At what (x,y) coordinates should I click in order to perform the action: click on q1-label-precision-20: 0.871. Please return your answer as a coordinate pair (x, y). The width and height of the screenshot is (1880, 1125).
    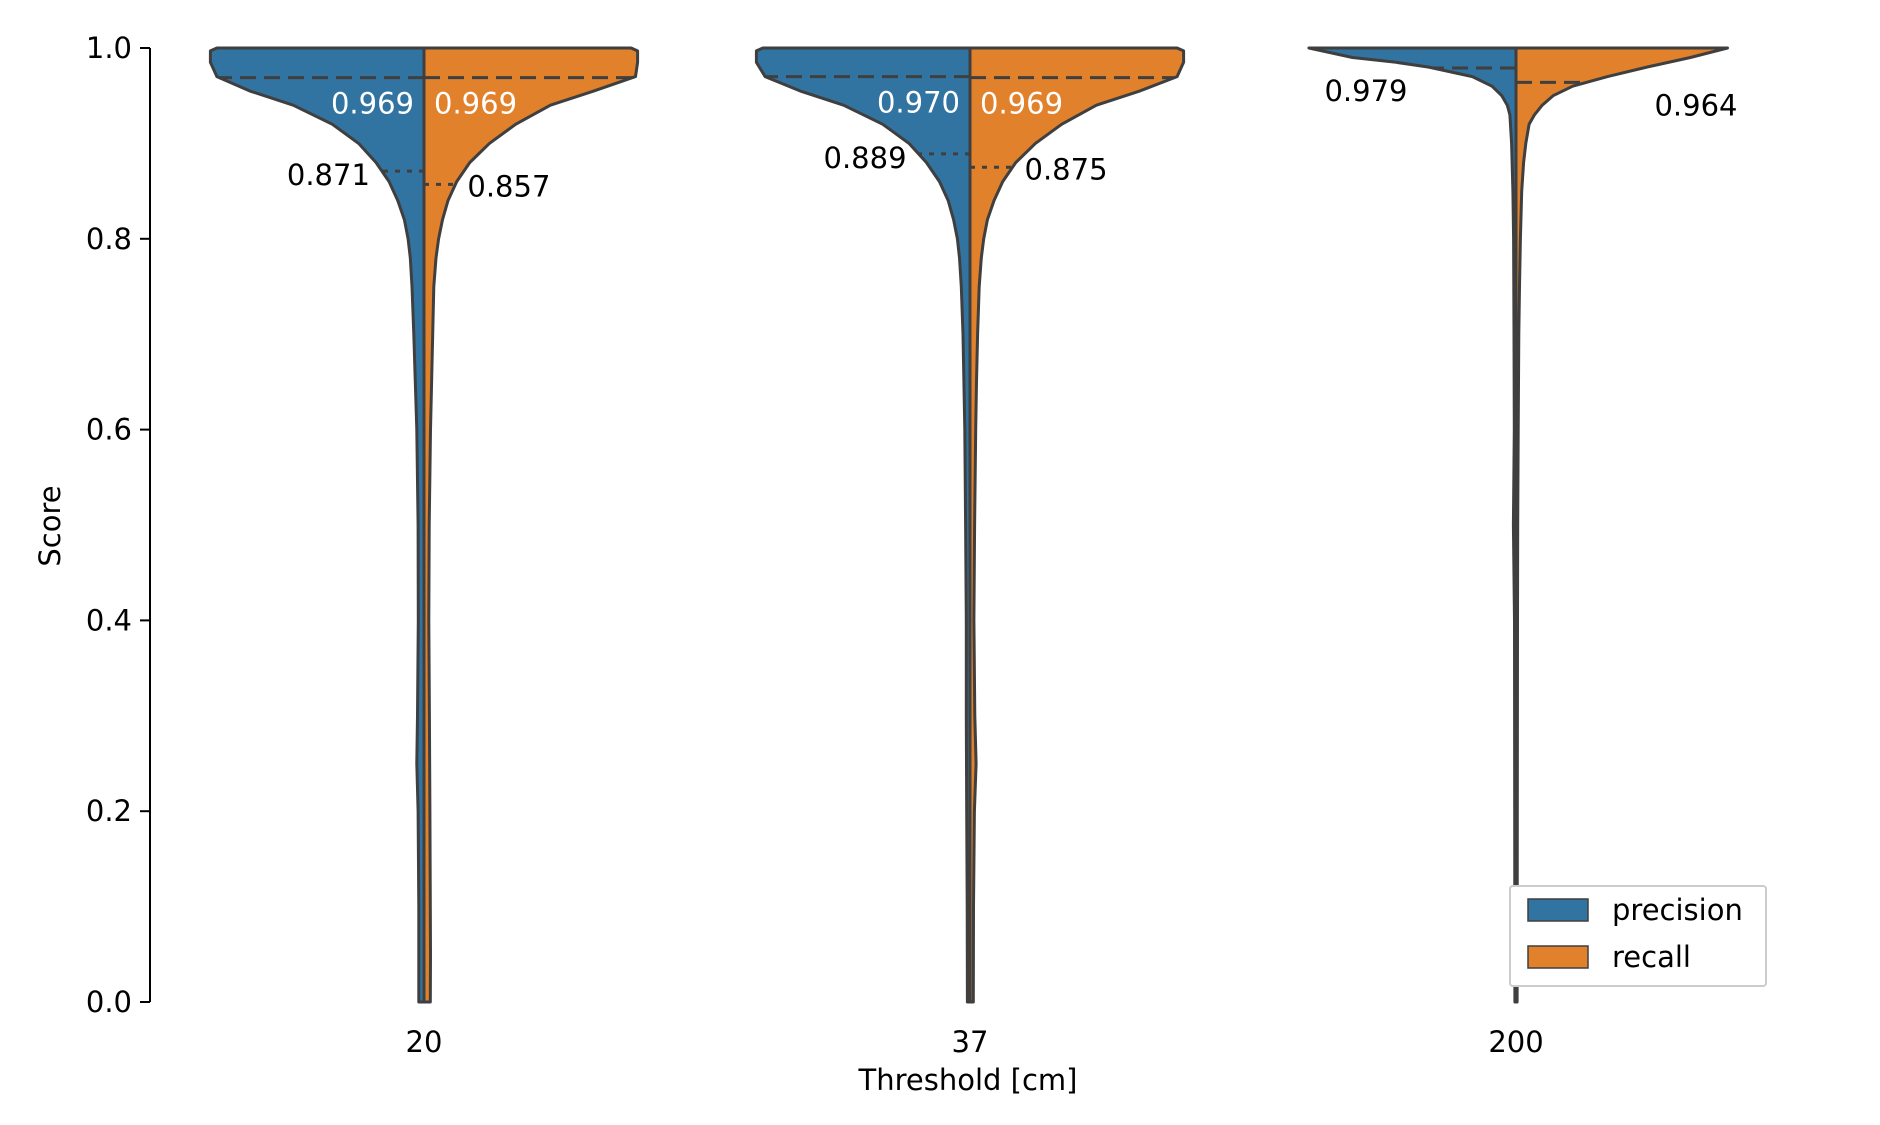
    Looking at the image, I should click on (328, 175).